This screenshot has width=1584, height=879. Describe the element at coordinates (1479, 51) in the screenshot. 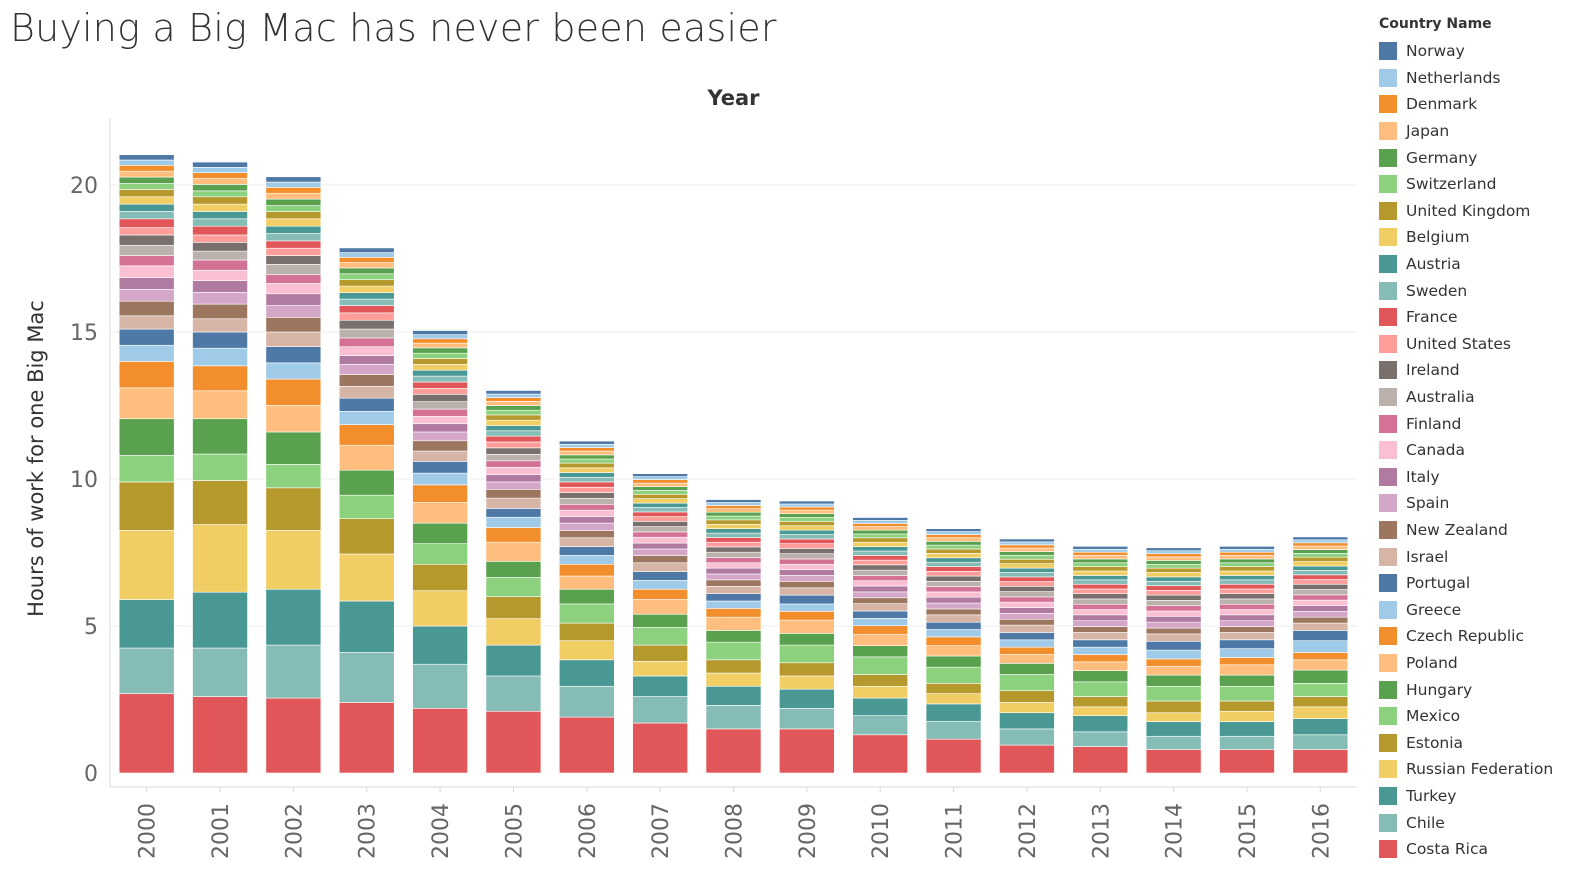

I see `legend-item: Norway` at that location.